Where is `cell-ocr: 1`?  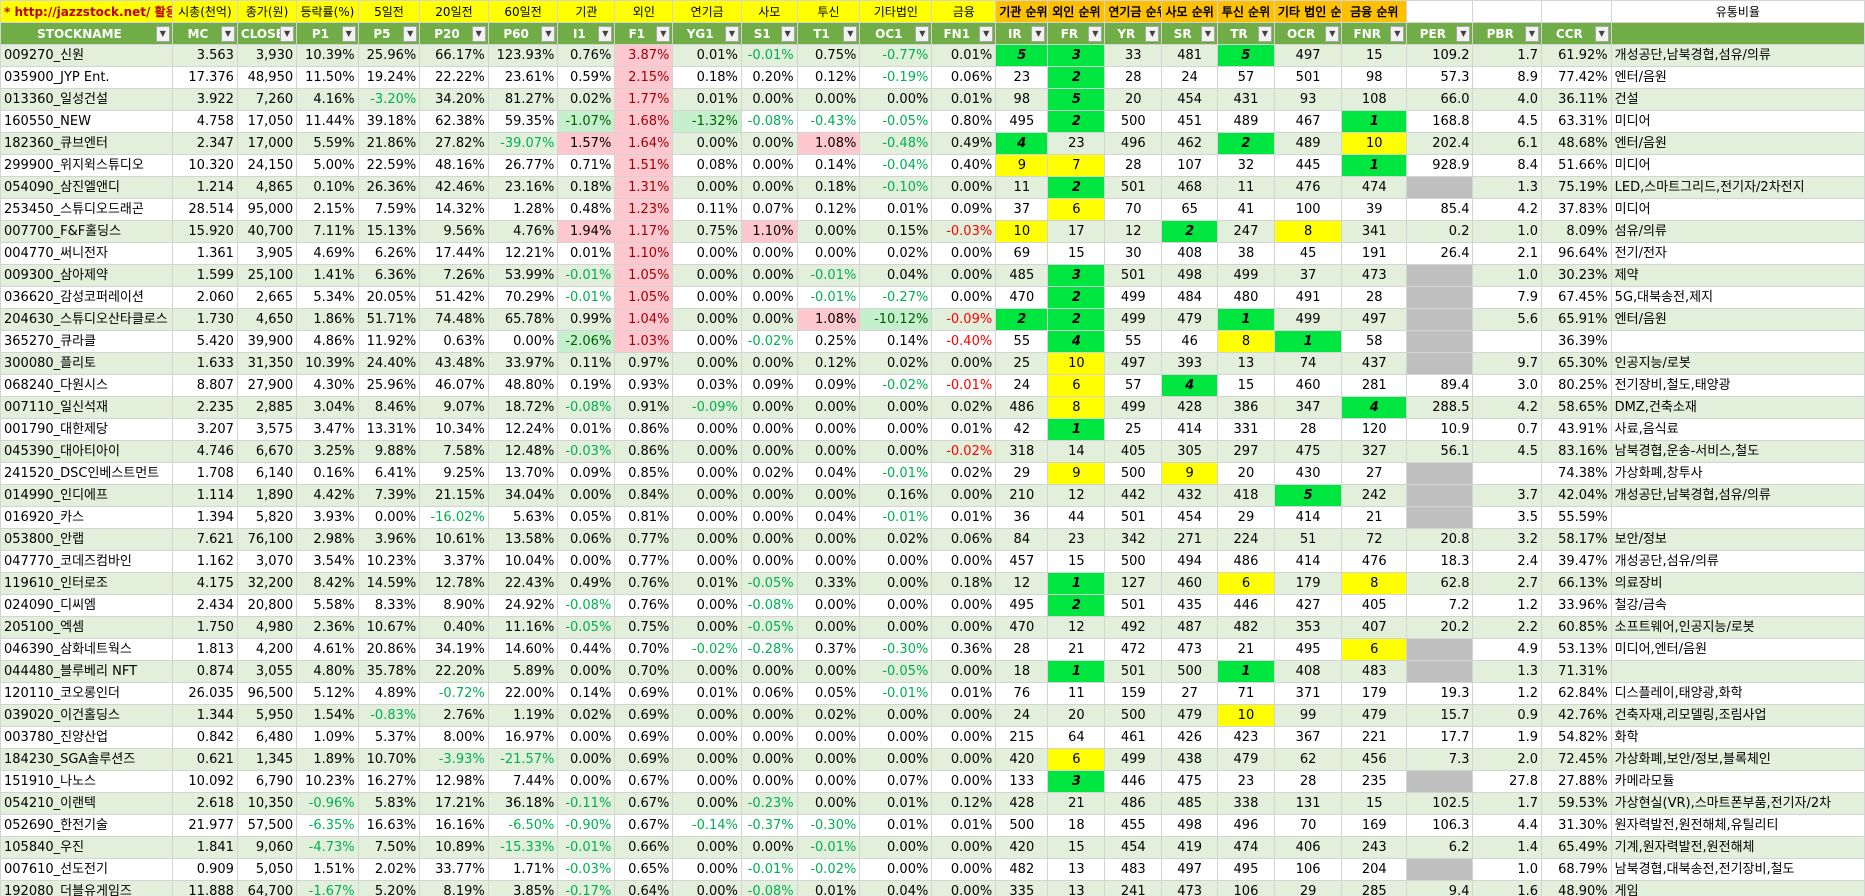 cell-ocr: 1 is located at coordinates (1308, 341).